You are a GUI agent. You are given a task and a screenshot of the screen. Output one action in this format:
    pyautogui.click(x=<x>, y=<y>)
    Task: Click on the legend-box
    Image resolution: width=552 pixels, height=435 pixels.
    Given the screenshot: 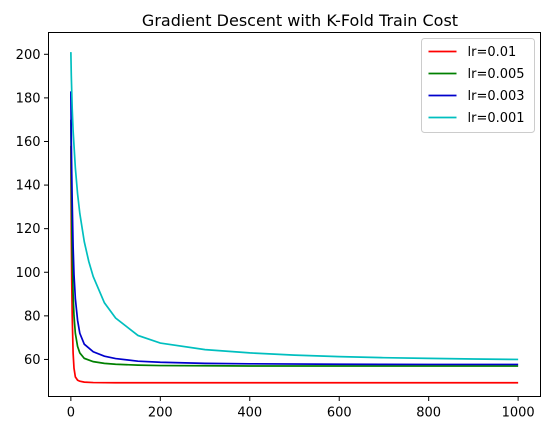 What is the action you would take?
    pyautogui.click(x=478, y=85)
    